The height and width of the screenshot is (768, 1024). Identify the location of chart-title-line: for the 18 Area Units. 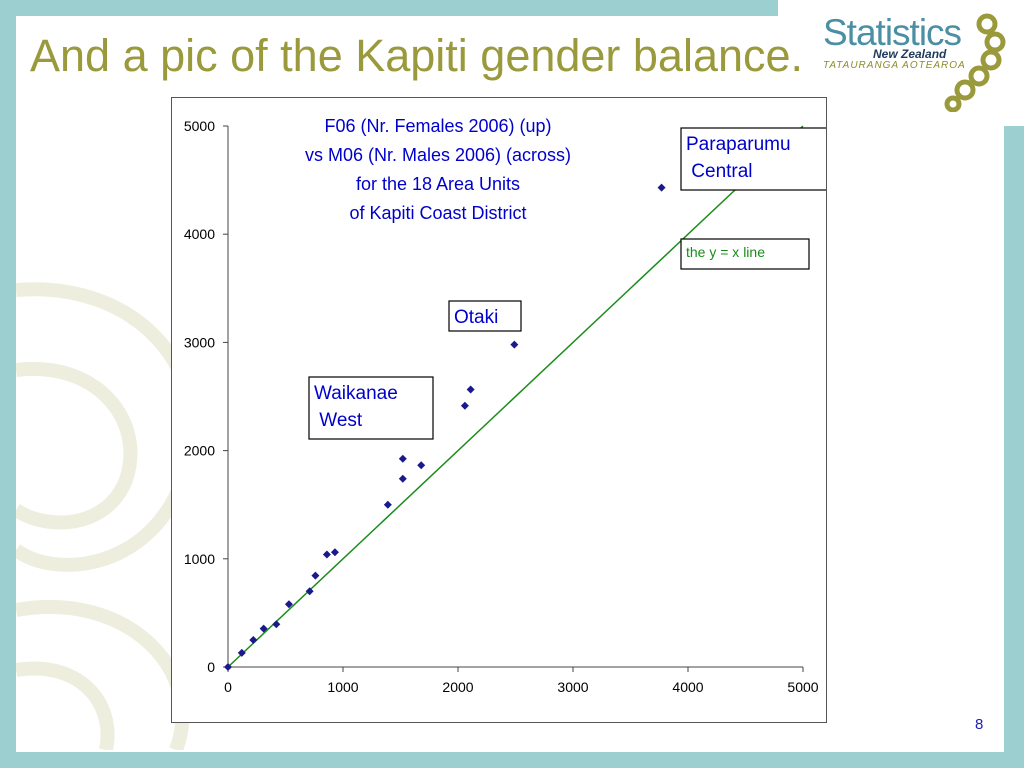
(438, 184).